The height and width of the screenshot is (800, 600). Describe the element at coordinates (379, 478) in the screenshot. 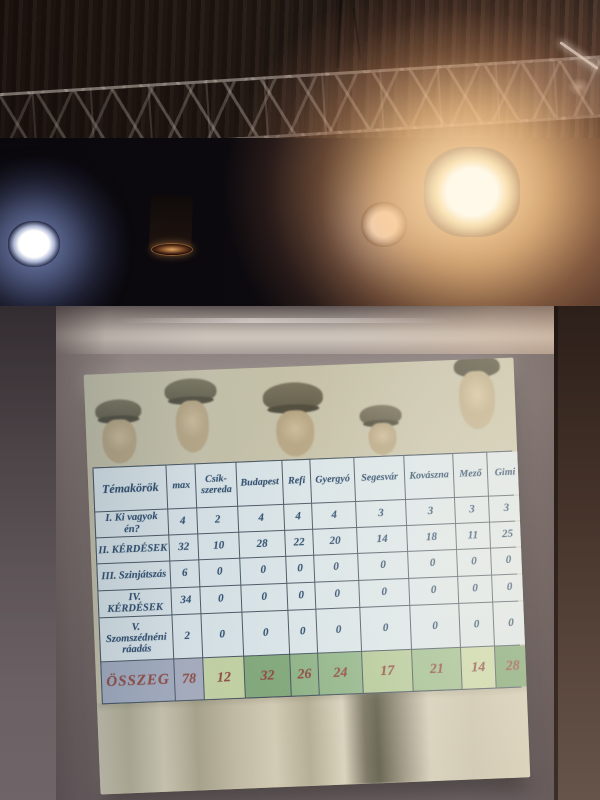

I see `table-col-header: Segesvár` at that location.